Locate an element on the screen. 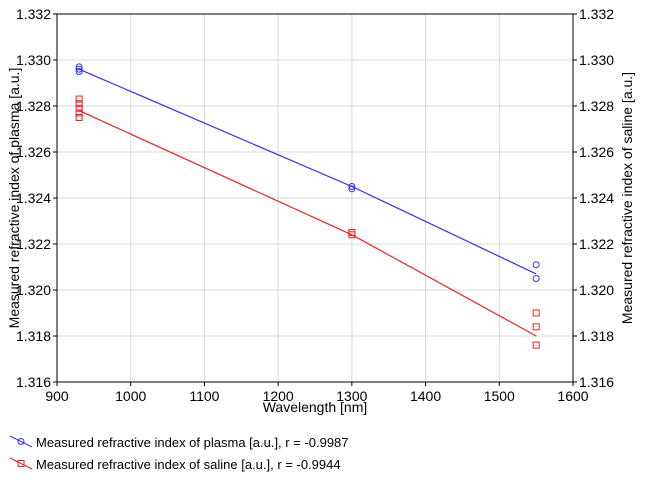  y-tick-label-left: 1.320 is located at coordinates (33, 290).